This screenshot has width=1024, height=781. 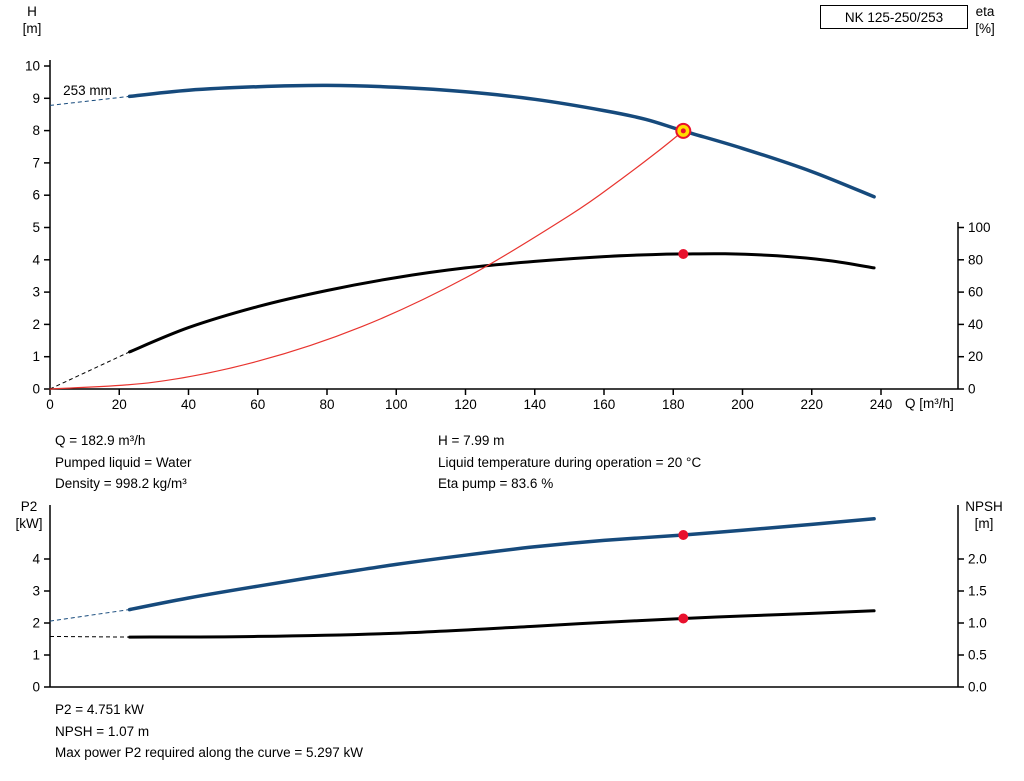 What do you see at coordinates (471, 440) in the screenshot?
I see `result-head: H = 7.99 m` at bounding box center [471, 440].